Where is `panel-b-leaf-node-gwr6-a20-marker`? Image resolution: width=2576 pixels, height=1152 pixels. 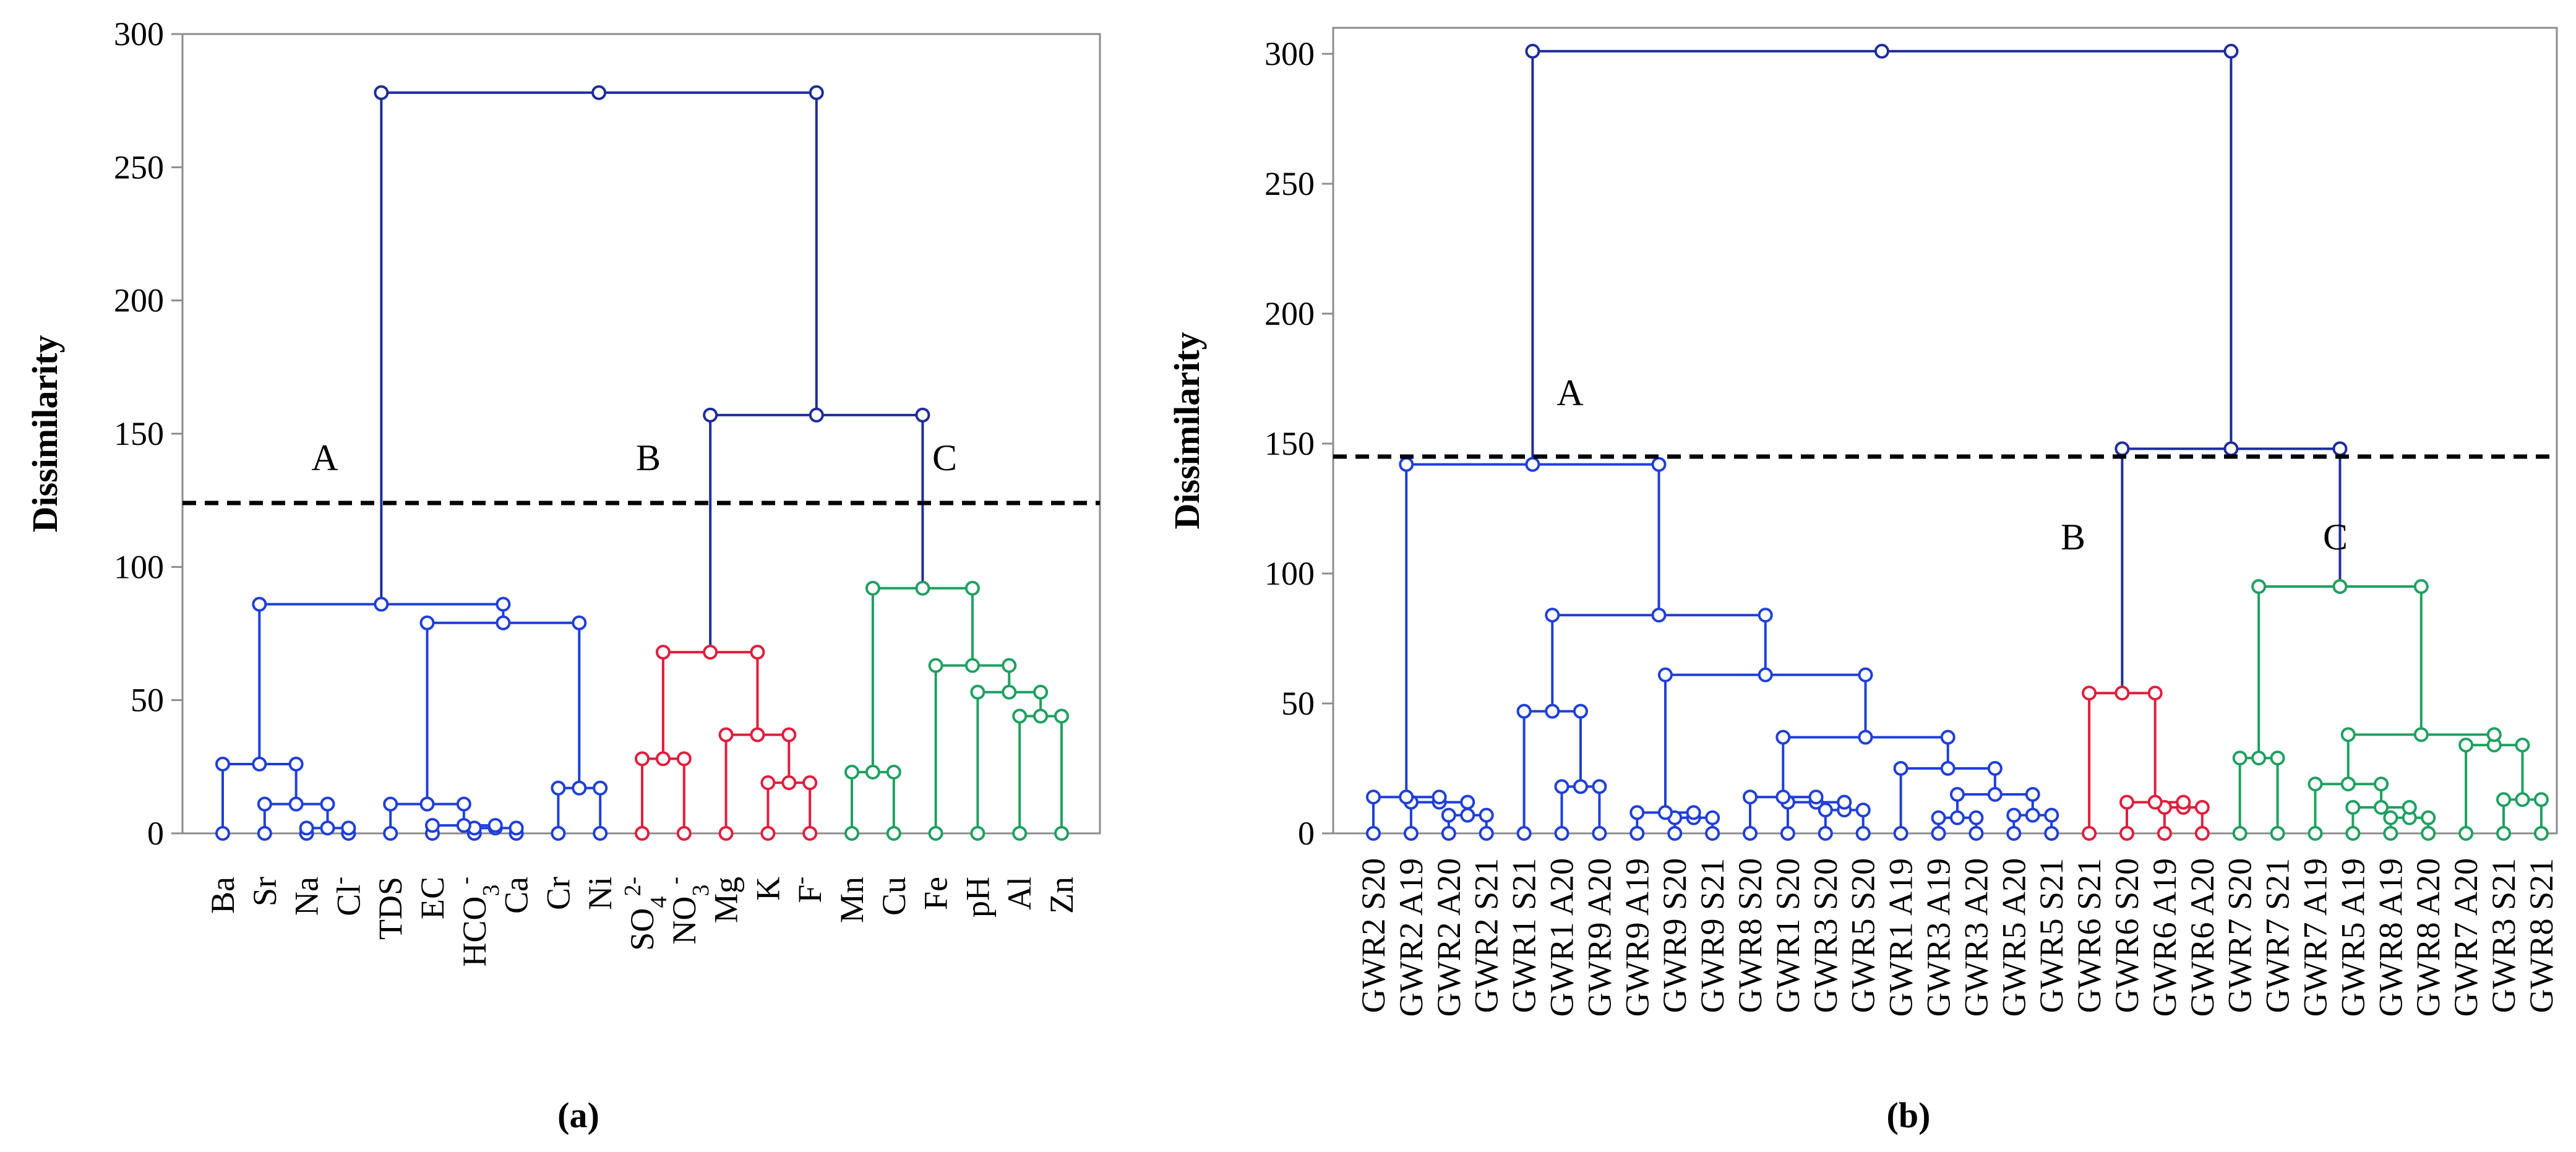
panel-b-leaf-node-gwr6-a20-marker is located at coordinates (2202, 833).